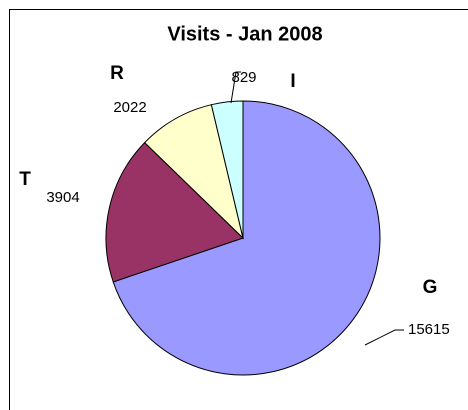 This screenshot has height=410, width=468. Describe the element at coordinates (244, 34) in the screenshot. I see `chart-title: Visits - Jan 2008` at that location.